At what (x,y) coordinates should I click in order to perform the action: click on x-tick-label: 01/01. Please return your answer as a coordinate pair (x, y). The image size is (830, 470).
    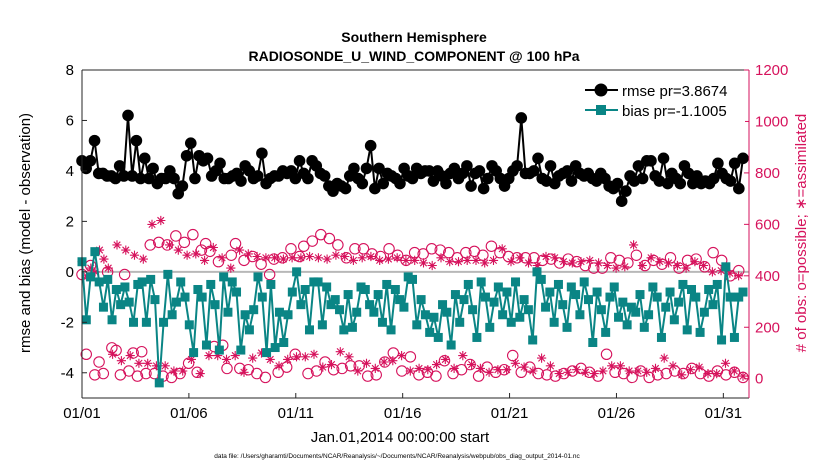
    Looking at the image, I should click on (82, 413).